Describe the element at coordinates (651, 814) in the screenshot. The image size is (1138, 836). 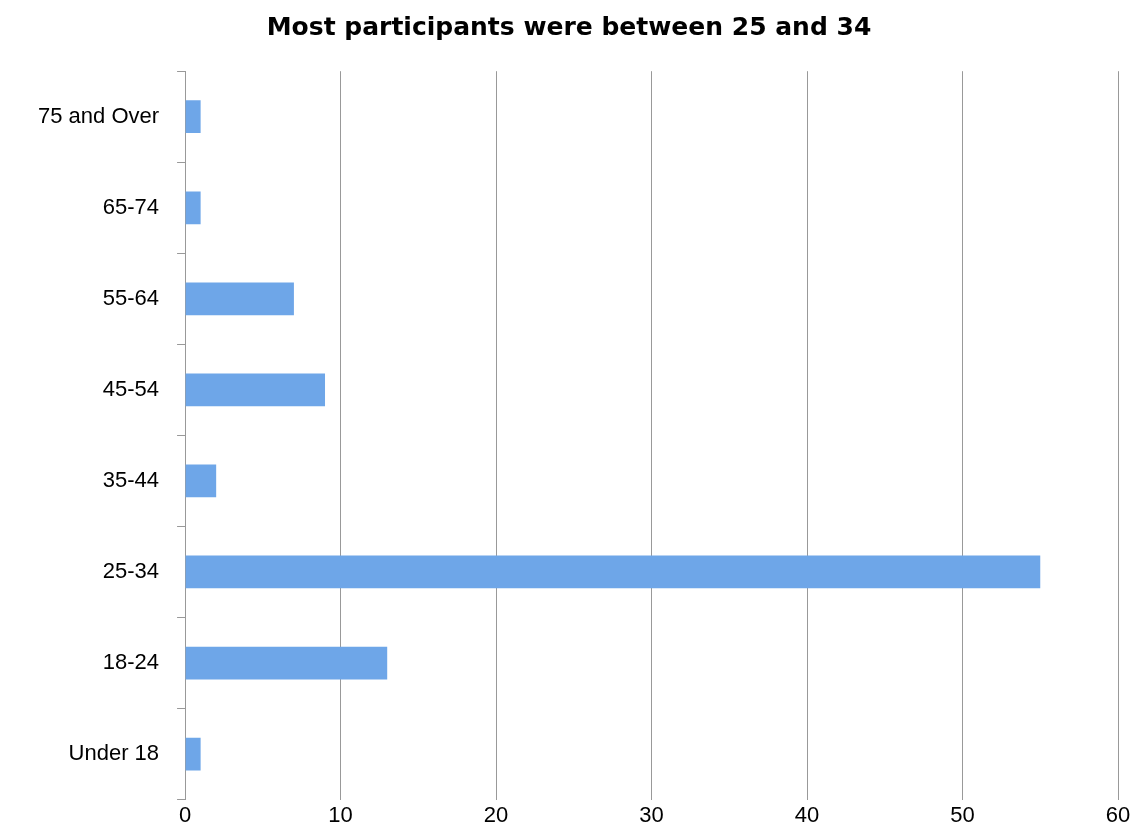
I see `x-tick-label: 30` at that location.